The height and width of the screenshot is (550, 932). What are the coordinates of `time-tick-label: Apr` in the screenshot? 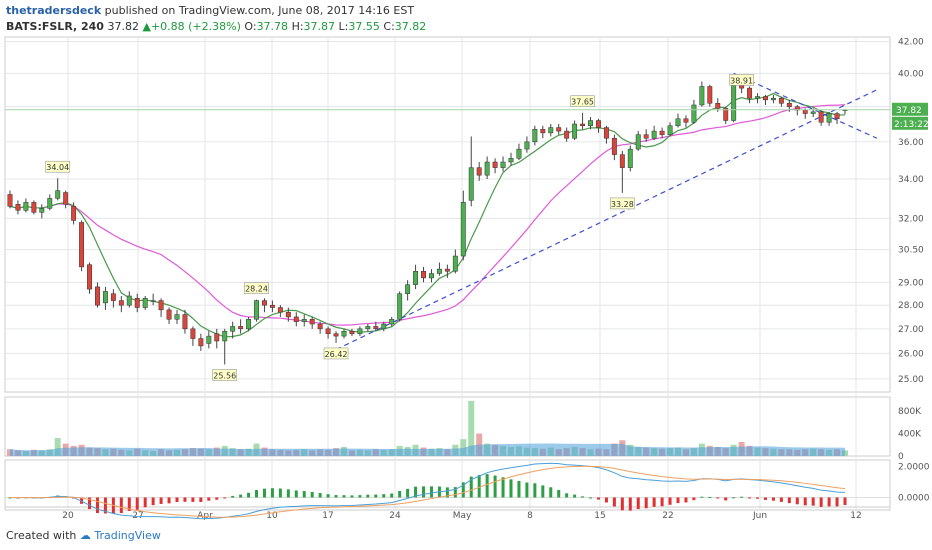 It's located at (205, 516).